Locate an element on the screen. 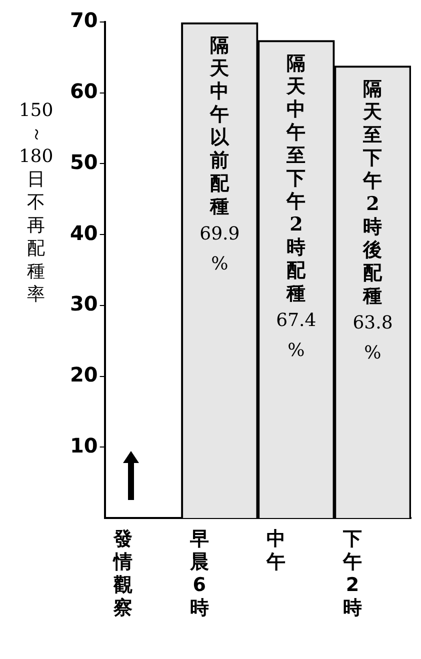  text: 隔天中午至下午2時配種 is located at coordinates (296, 178).